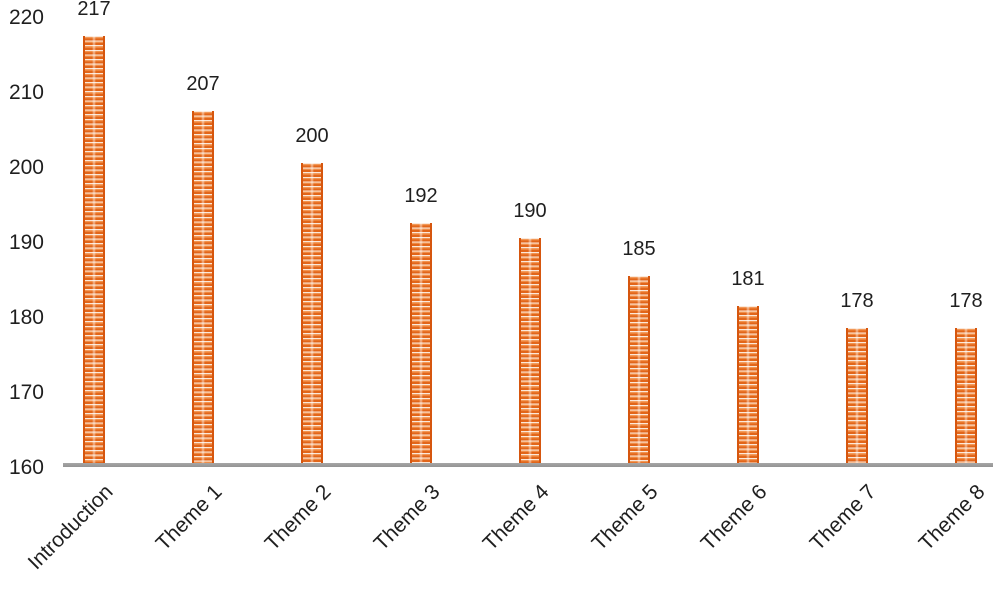 This screenshot has height=594, width=993. What do you see at coordinates (70, 527) in the screenshot?
I see `category-label: Introduction` at bounding box center [70, 527].